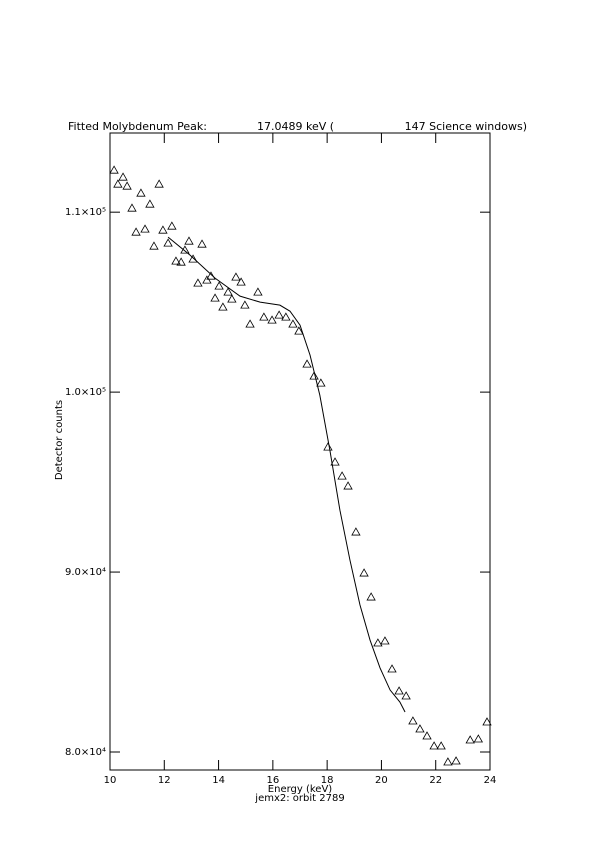 This screenshot has width=595, height=842. Describe the element at coordinates (295, 126) in the screenshot. I see `title-part: 17.0489 keV (` at that location.